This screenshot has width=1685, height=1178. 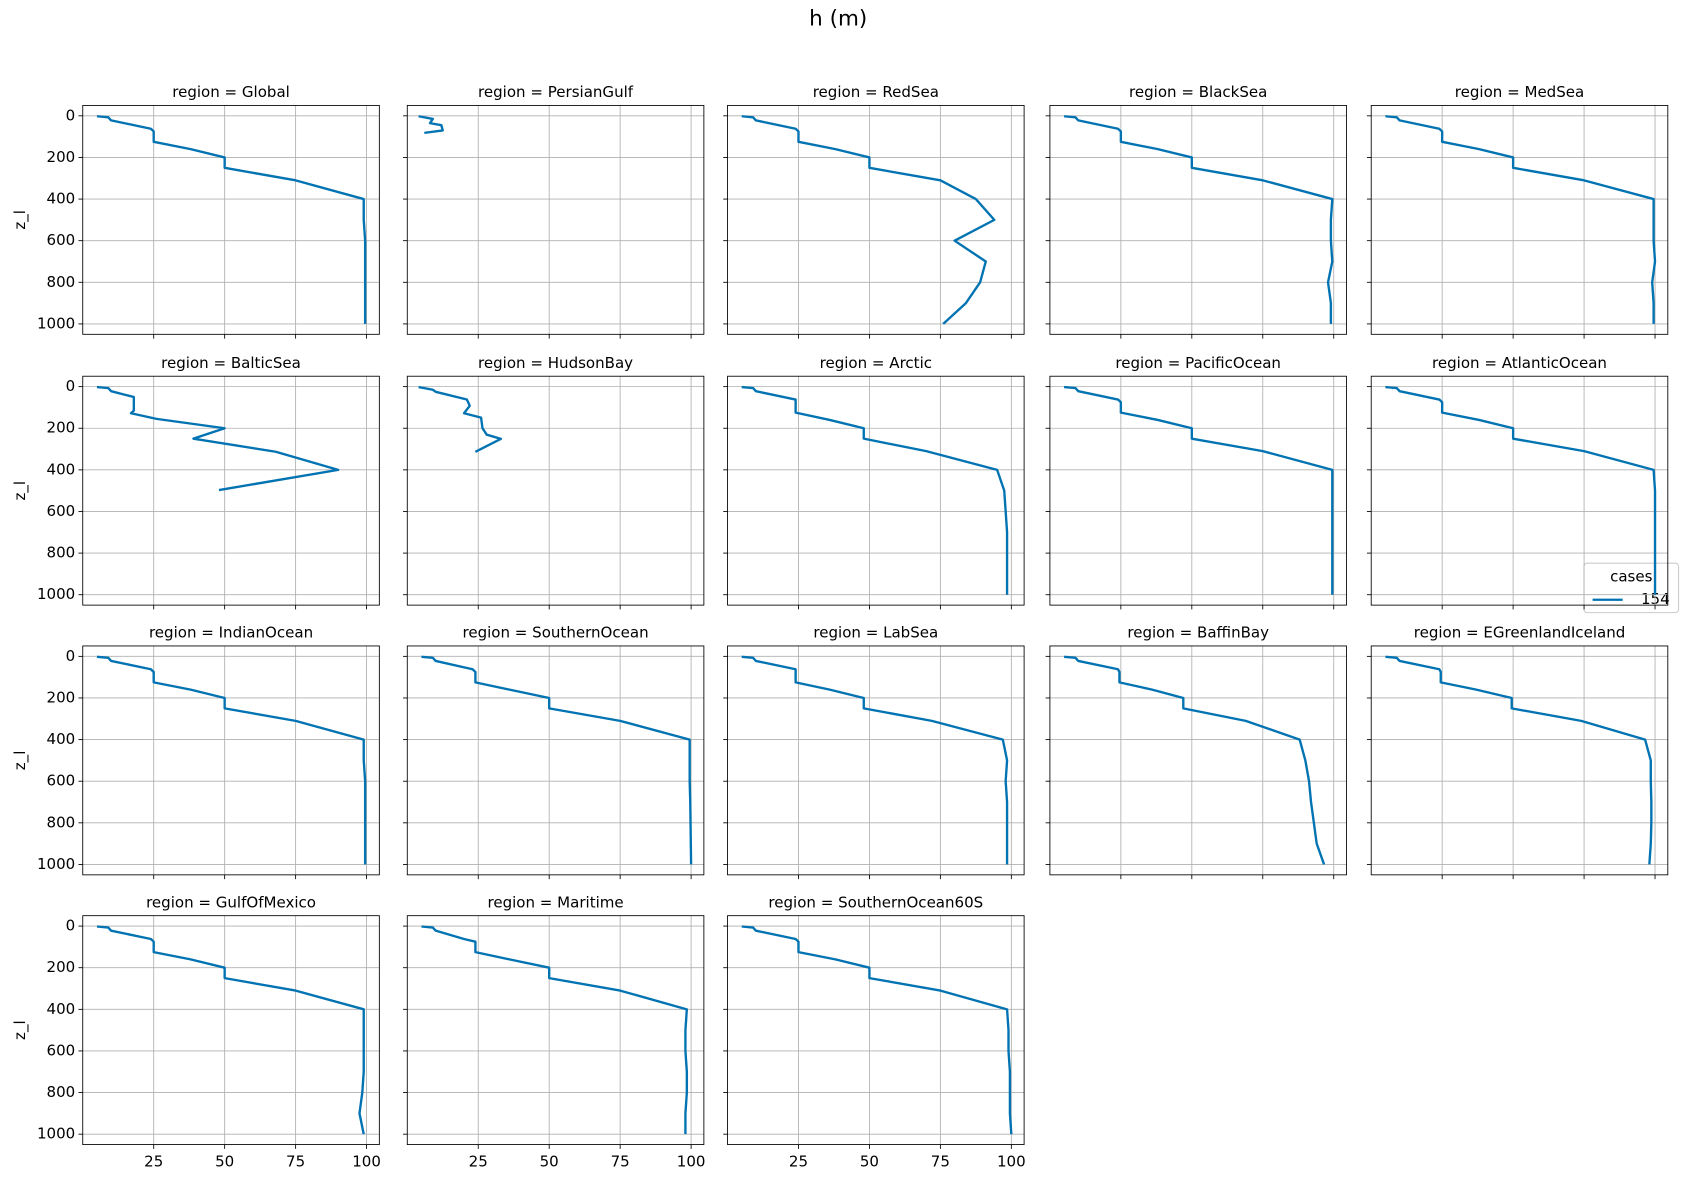 What do you see at coordinates (1519, 92) in the screenshot?
I see `panel-title: region = MedSea` at bounding box center [1519, 92].